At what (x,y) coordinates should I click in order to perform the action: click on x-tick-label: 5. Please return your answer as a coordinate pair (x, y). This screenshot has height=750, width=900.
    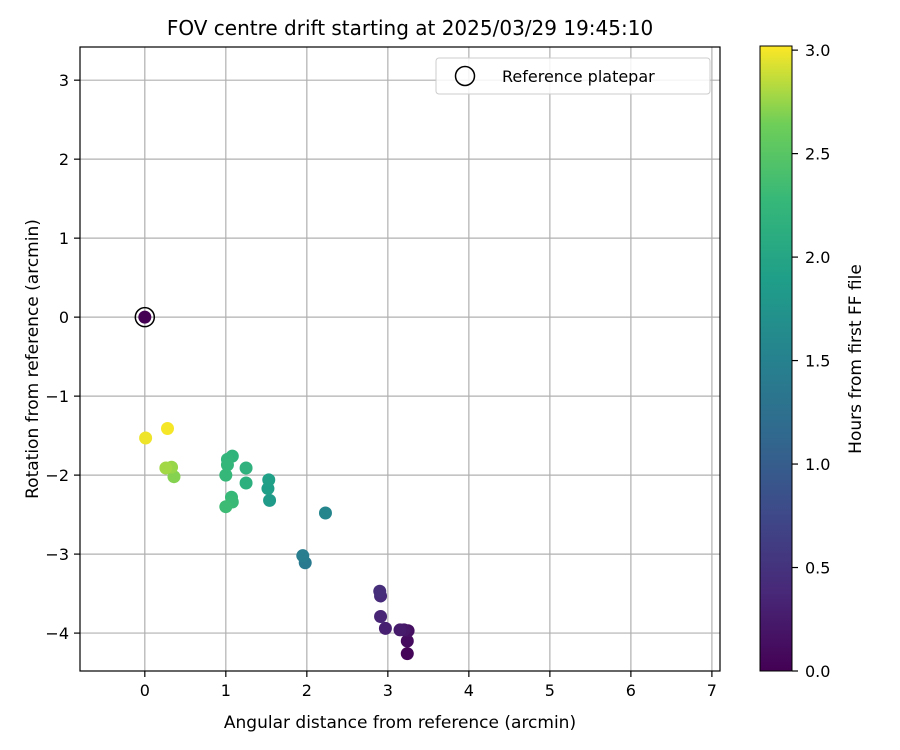
    Looking at the image, I should click on (550, 690).